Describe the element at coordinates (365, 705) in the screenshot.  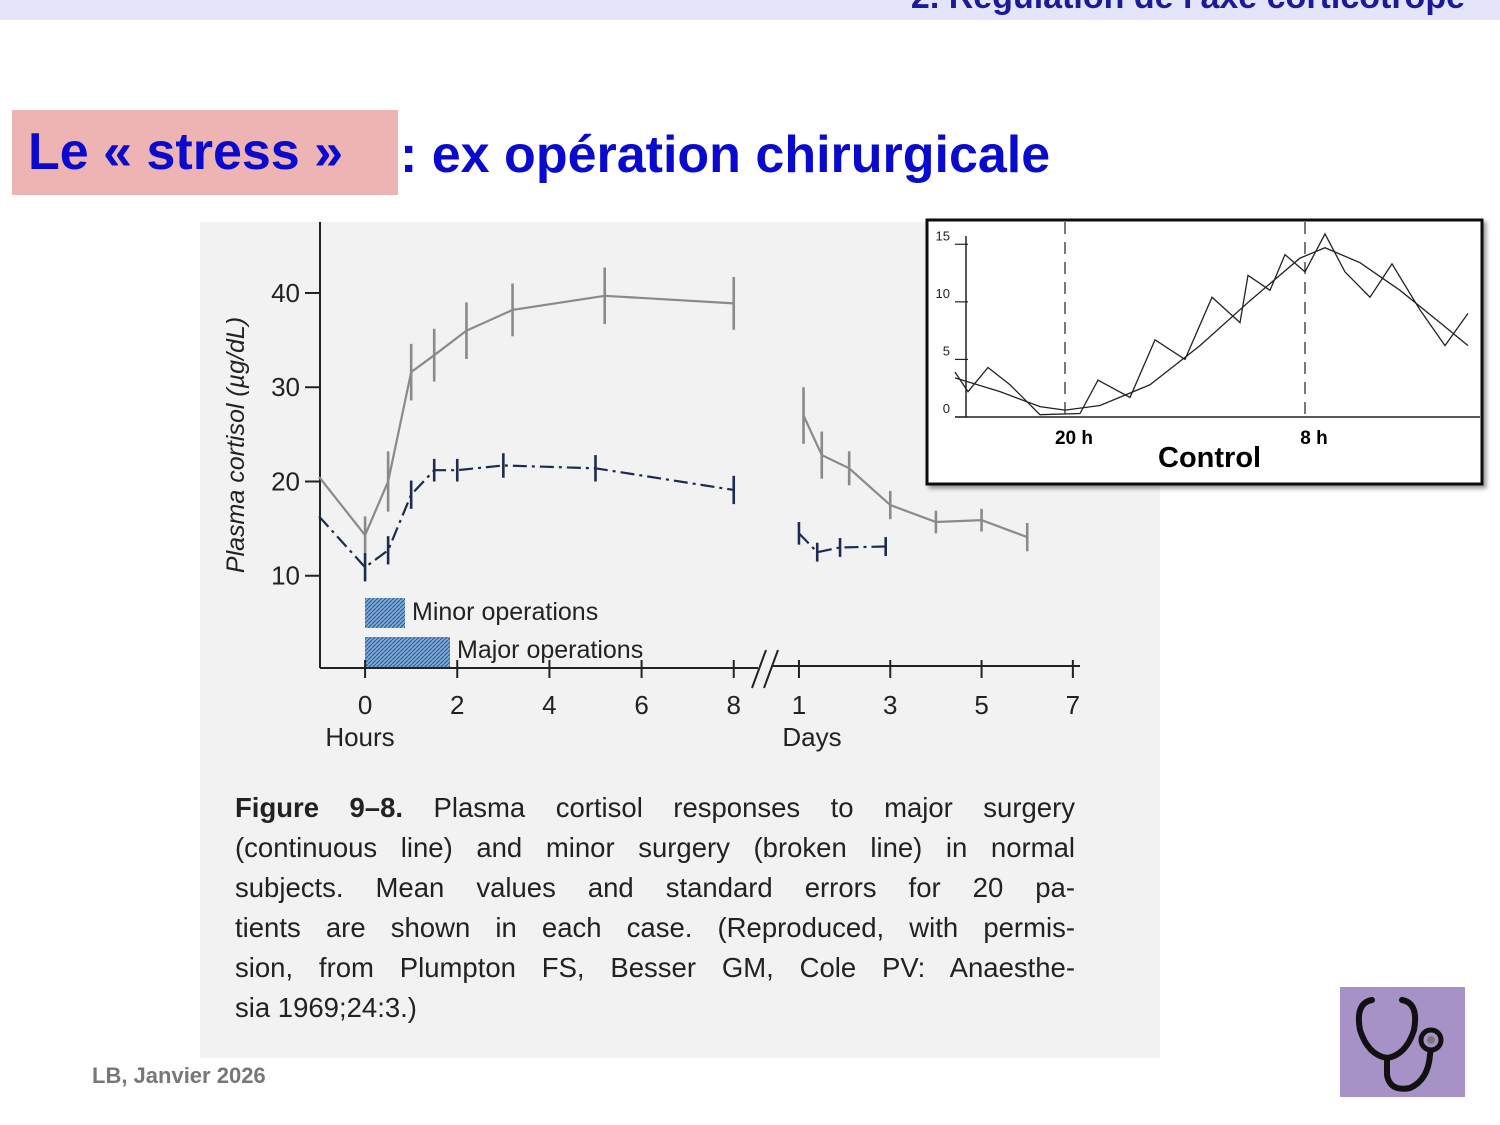
I see `x-tick-label: 0` at that location.